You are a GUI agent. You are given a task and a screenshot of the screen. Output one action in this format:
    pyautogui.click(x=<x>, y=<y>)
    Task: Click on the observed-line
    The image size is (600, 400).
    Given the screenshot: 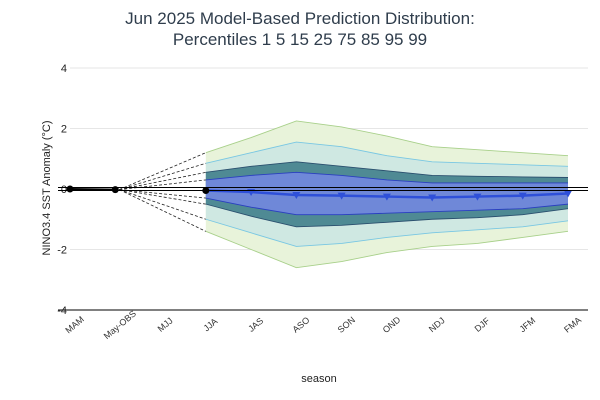 What is the action you would take?
    pyautogui.click(x=92, y=189)
    